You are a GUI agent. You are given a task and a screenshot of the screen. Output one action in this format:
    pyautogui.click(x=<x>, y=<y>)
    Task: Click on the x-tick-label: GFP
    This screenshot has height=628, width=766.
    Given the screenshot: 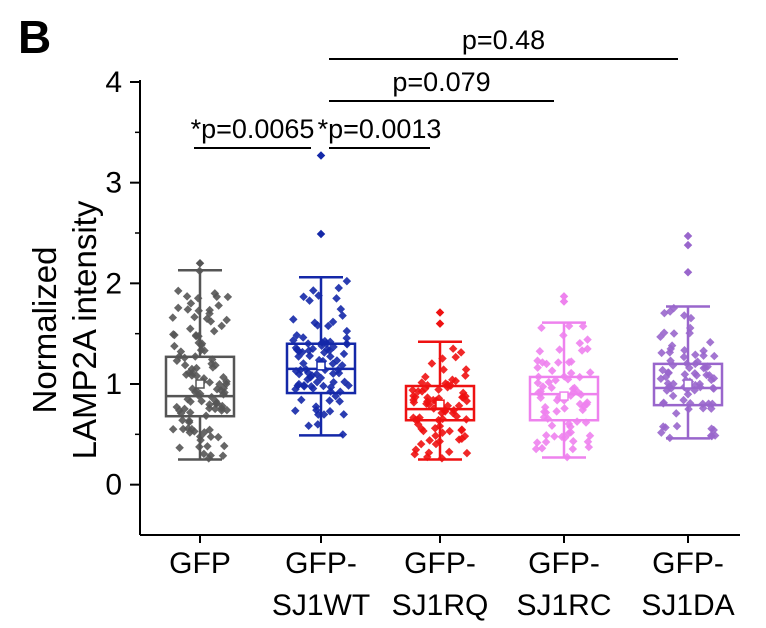 What is the action you would take?
    pyautogui.click(x=200, y=563)
    